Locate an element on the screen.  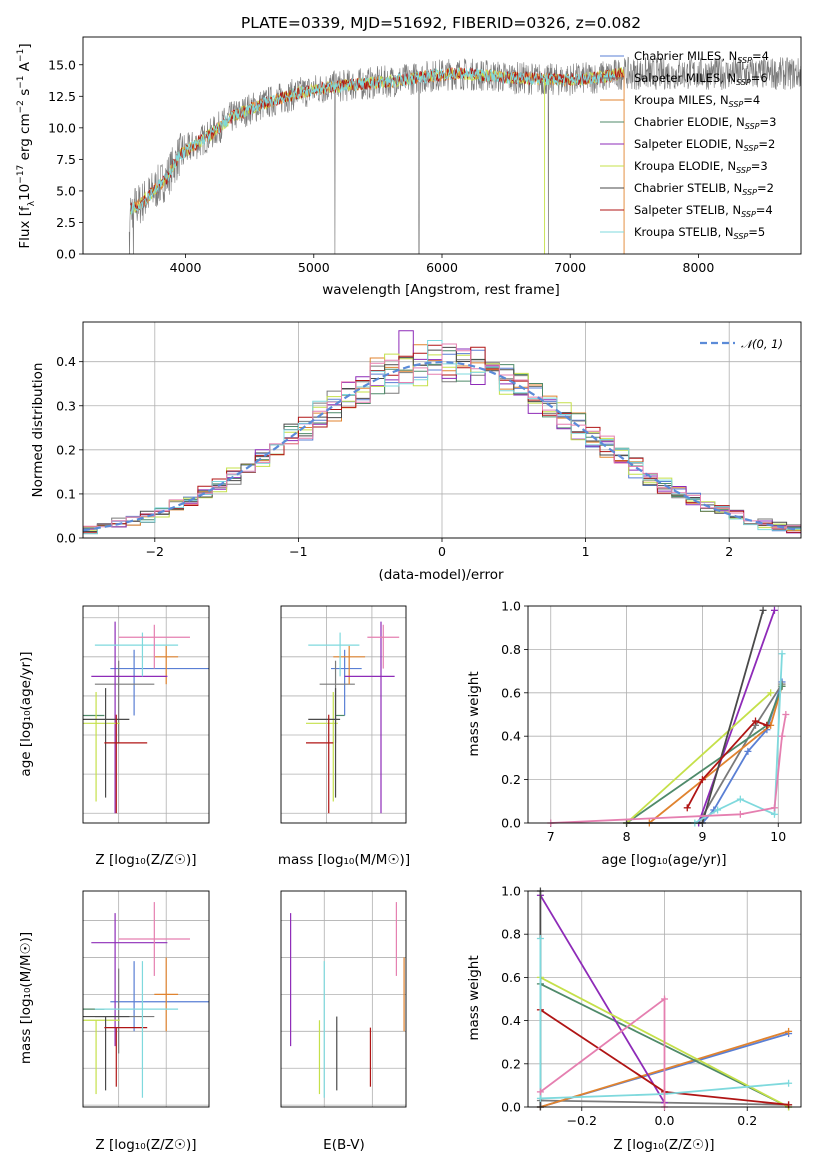
axes-frame-mass_weight_vs_Z is located at coordinates (664, 999).